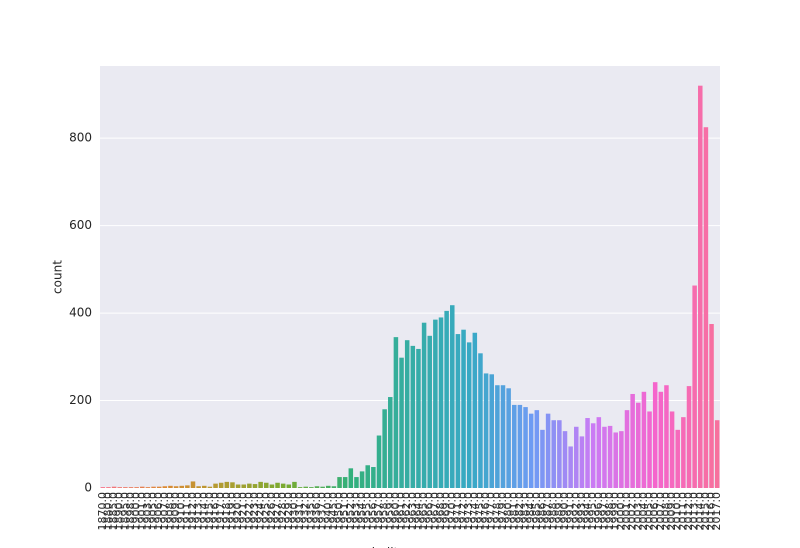 Image resolution: width=800 pixels, height=548 pixels. I want to click on x-tick-label: 1953.0, so click(355, 511).